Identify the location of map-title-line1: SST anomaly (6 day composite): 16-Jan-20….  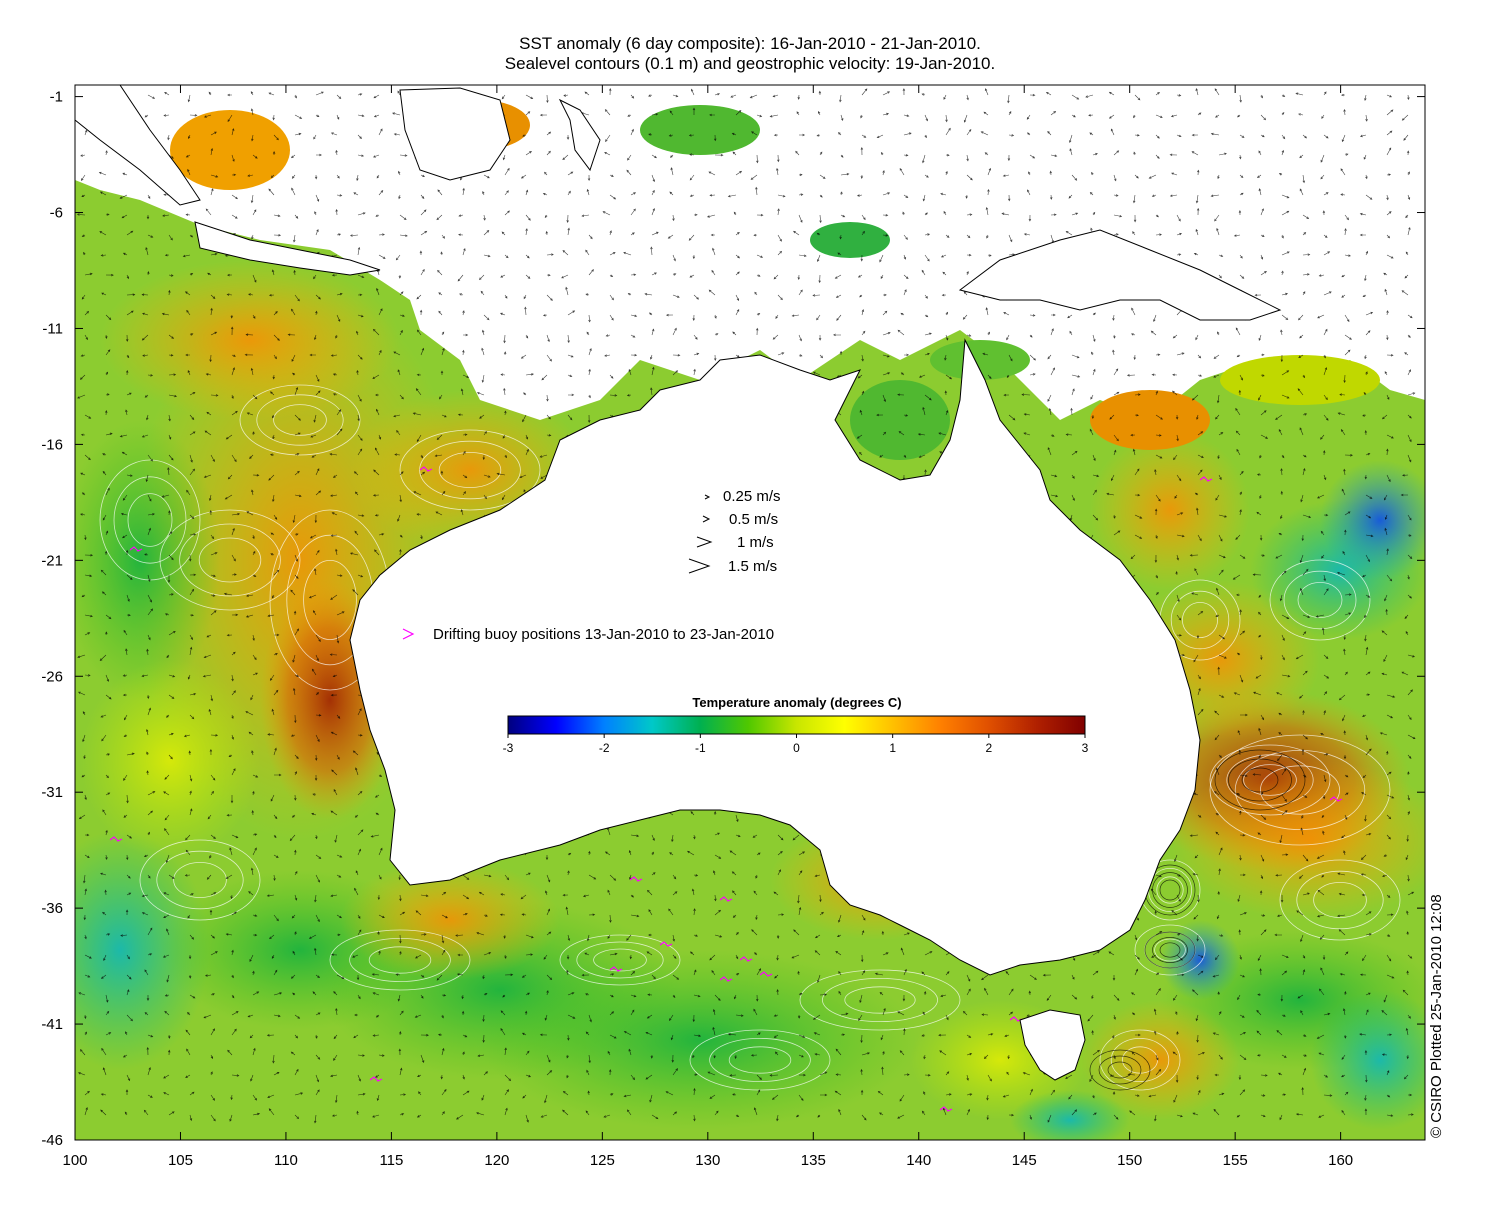
(750, 43).